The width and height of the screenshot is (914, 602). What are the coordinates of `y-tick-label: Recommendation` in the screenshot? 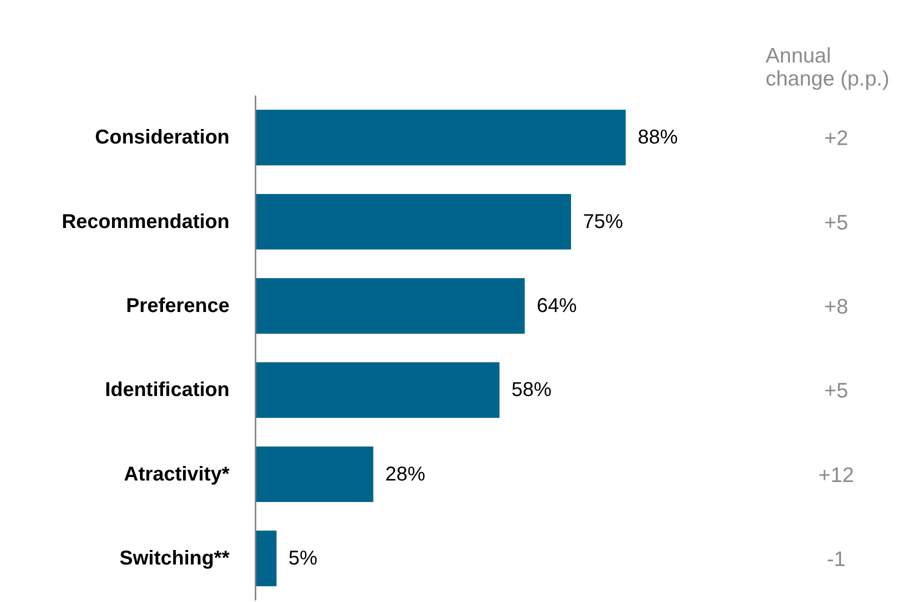 It's located at (146, 221).